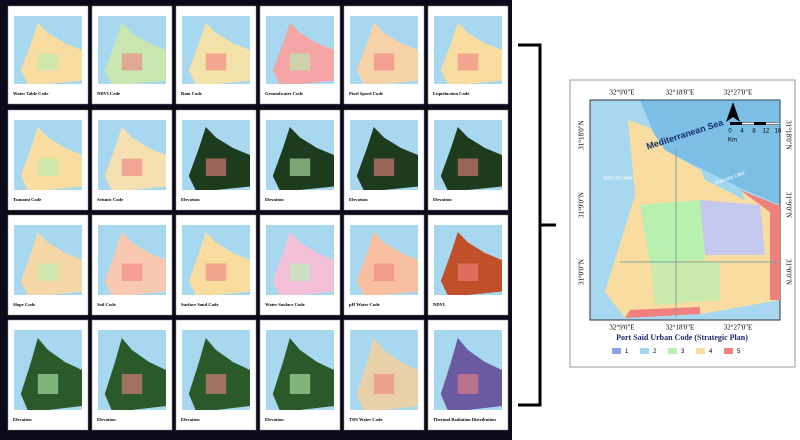 Image resolution: width=800 pixels, height=440 pixels. I want to click on sea, so click(710, 152).